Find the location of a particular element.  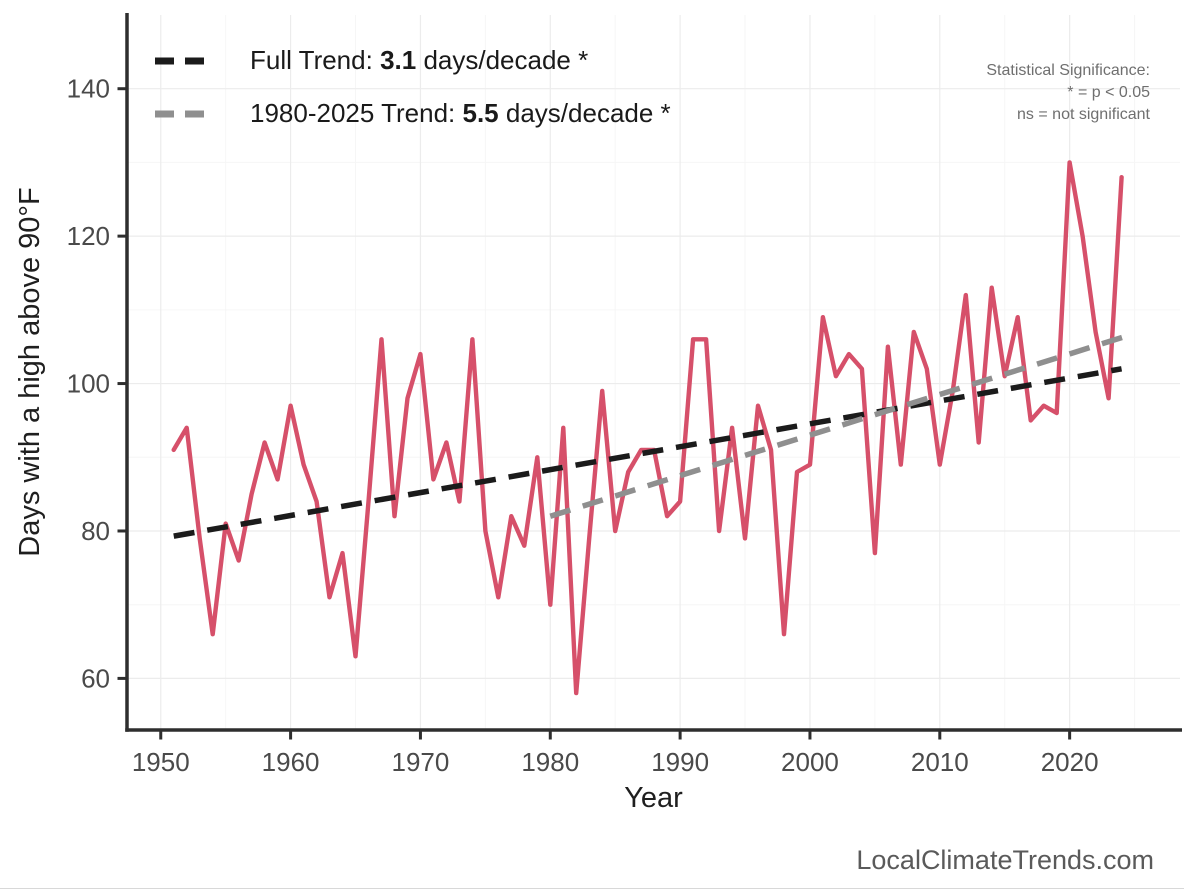

significance-note-star: * = p < 0.05 is located at coordinates (1108, 92).